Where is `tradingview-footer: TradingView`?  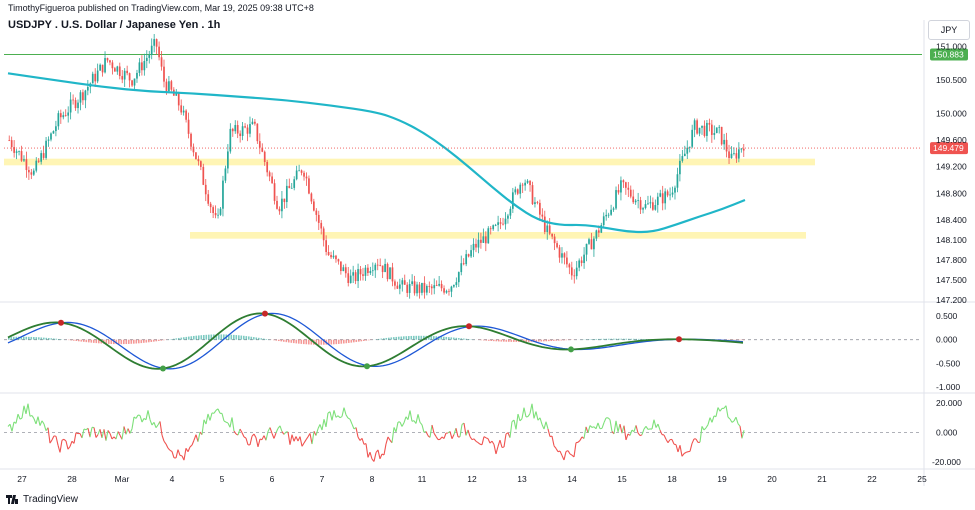
tradingview-footer: TradingView is located at coordinates (42, 499).